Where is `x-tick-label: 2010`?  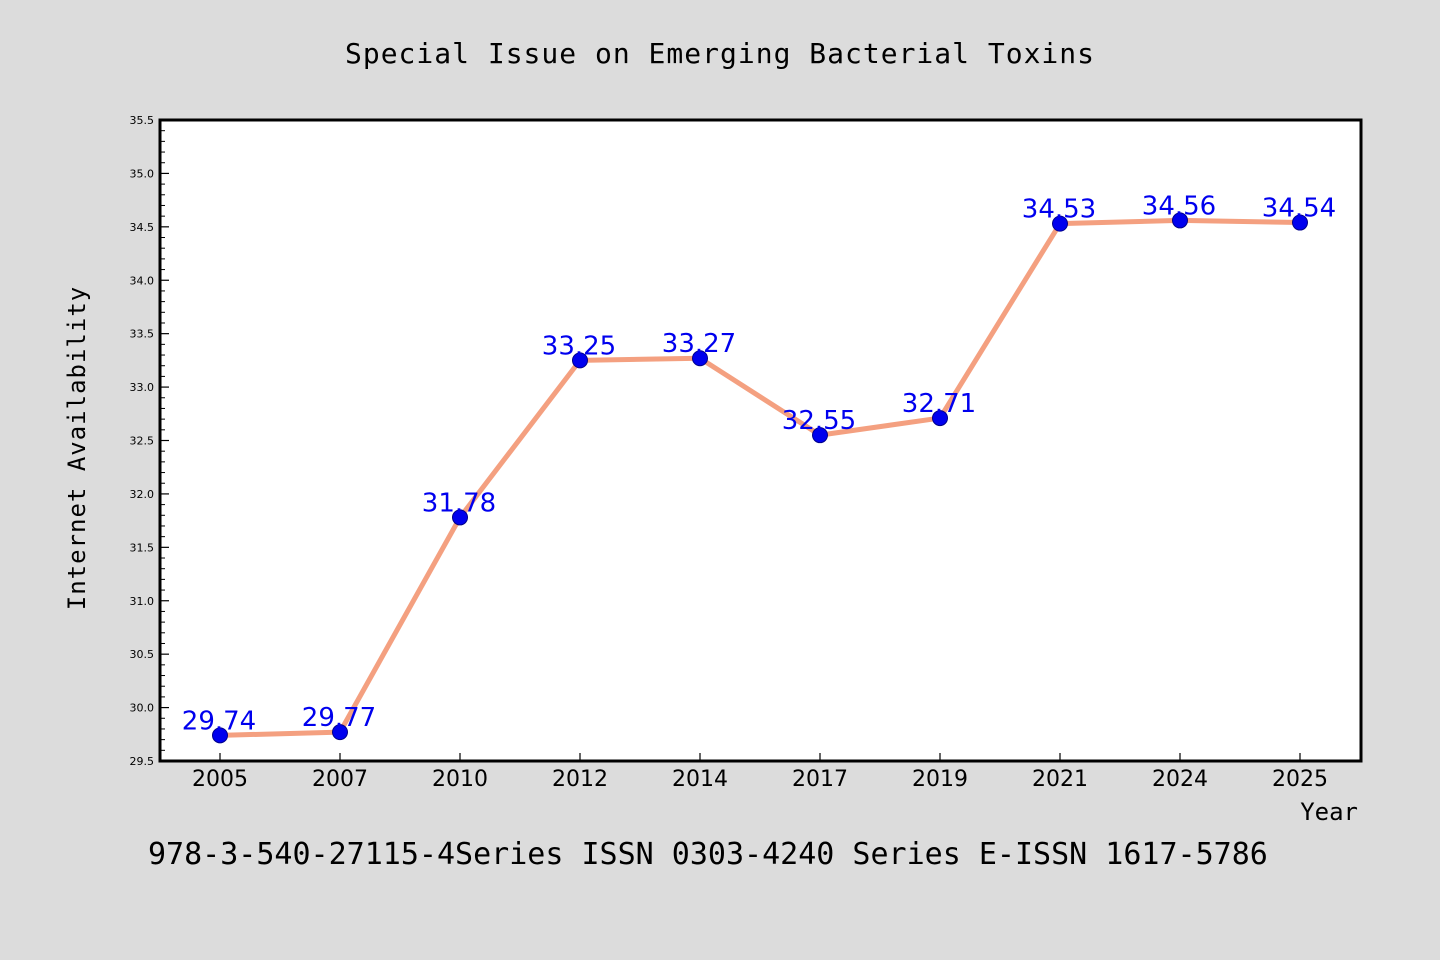 x-tick-label: 2010 is located at coordinates (460, 779).